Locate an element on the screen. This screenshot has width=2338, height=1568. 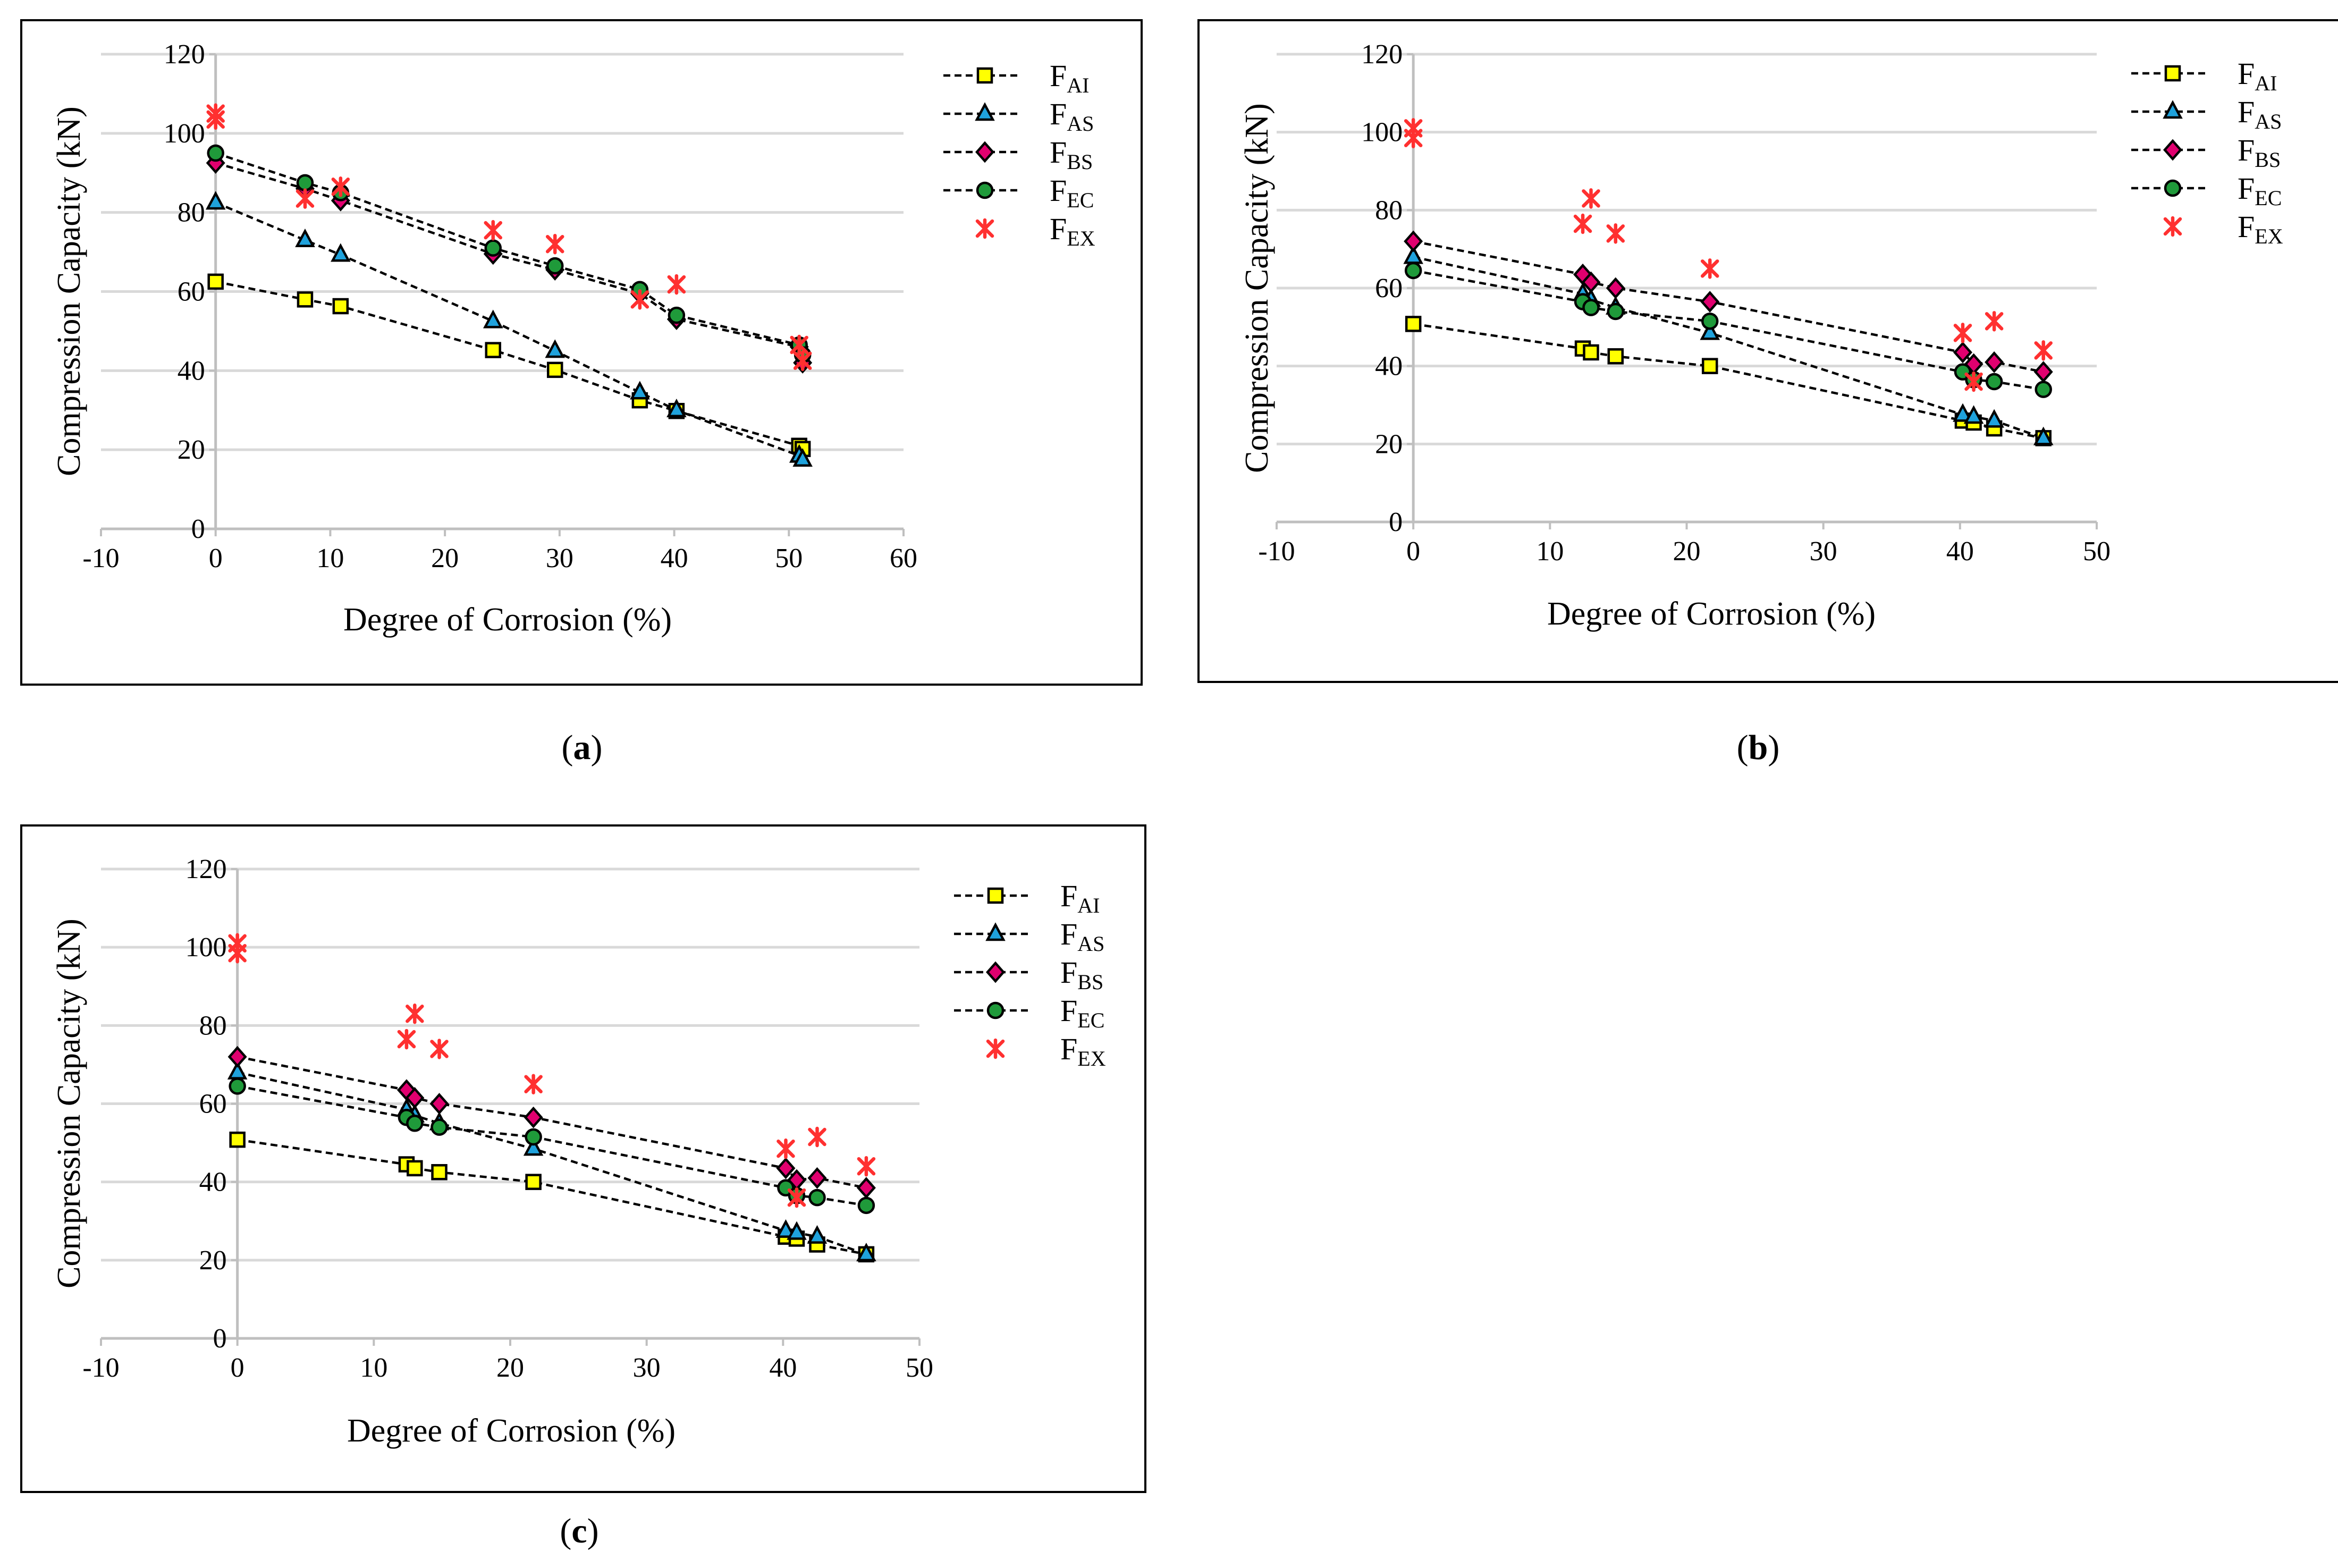
panel-caption: (a) is located at coordinates (582, 747).